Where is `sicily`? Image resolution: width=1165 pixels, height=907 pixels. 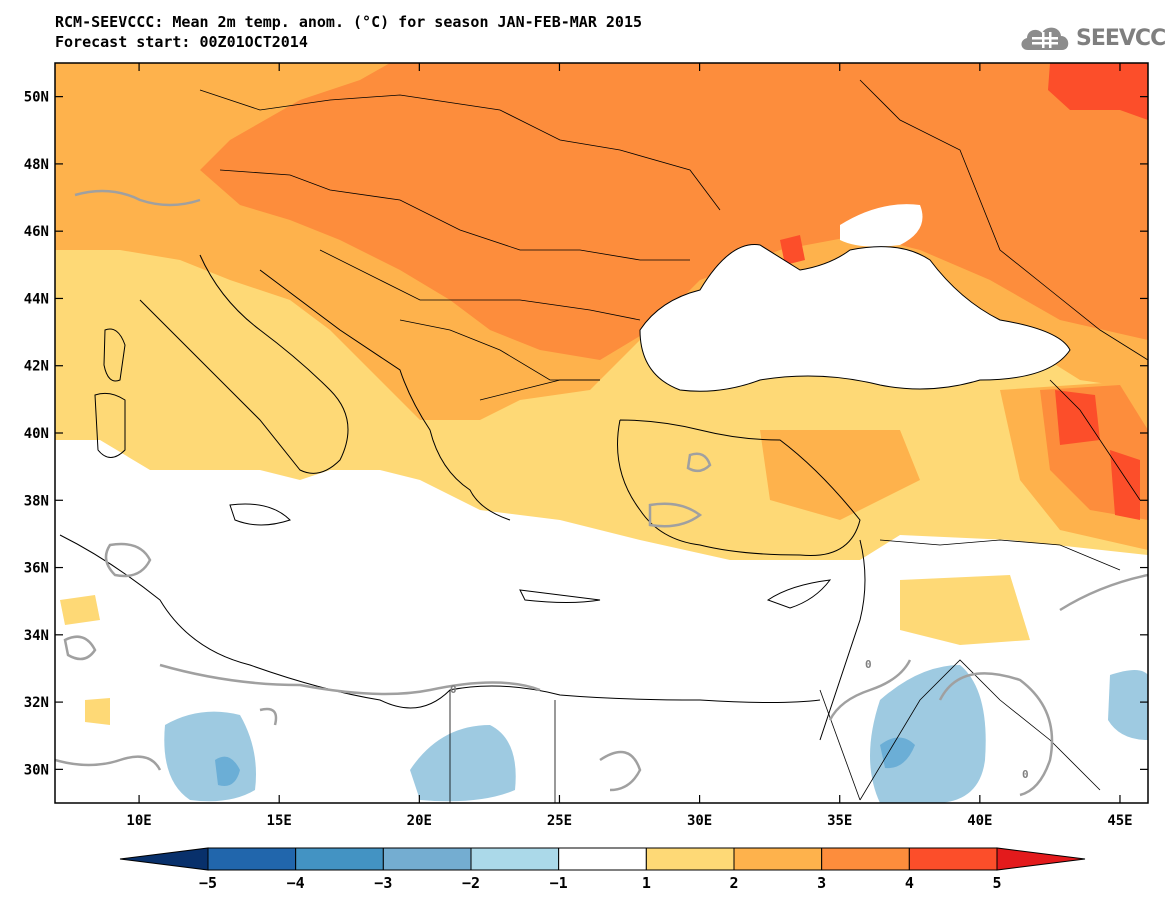 sicily is located at coordinates (260, 514).